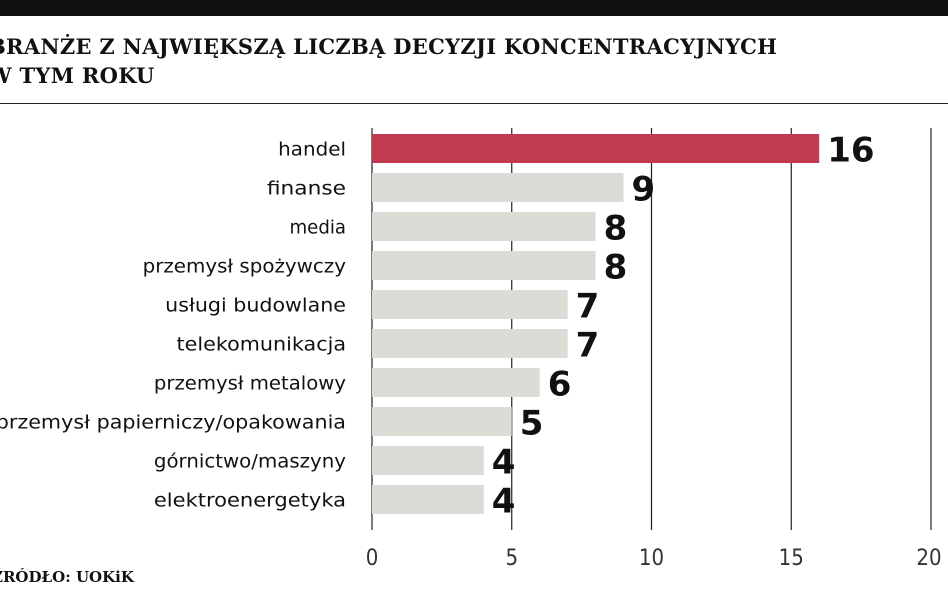 The width and height of the screenshot is (948, 593). I want to click on category-label: media, so click(318, 228).